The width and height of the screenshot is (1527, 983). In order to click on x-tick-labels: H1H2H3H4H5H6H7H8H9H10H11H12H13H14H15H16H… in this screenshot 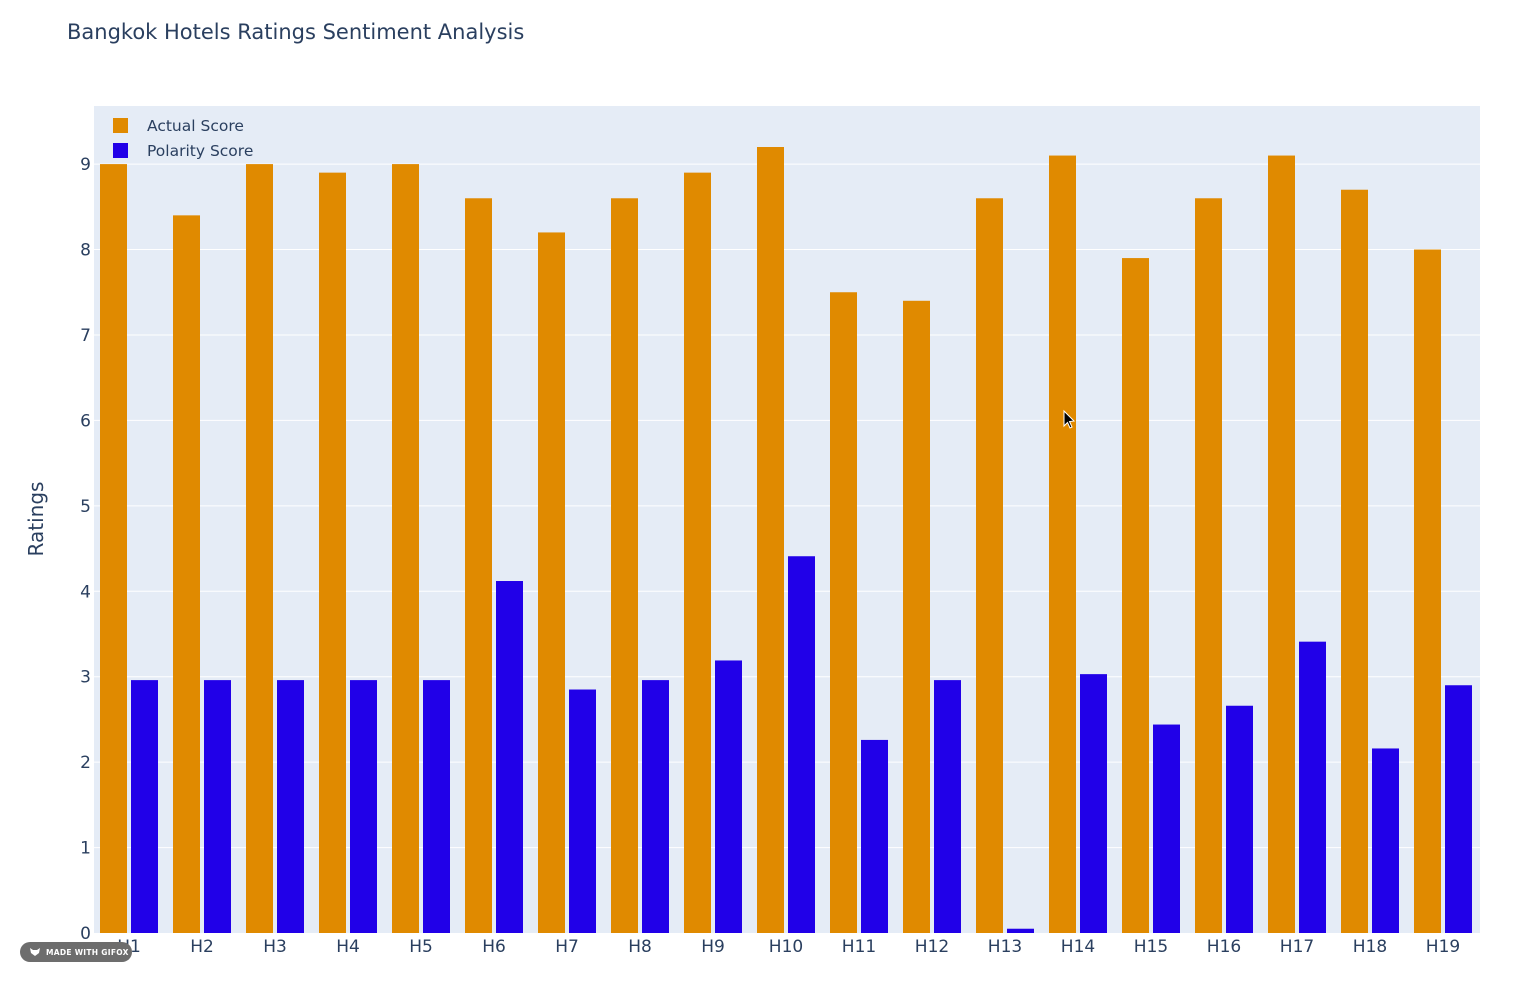, I will do `click(788, 947)`.